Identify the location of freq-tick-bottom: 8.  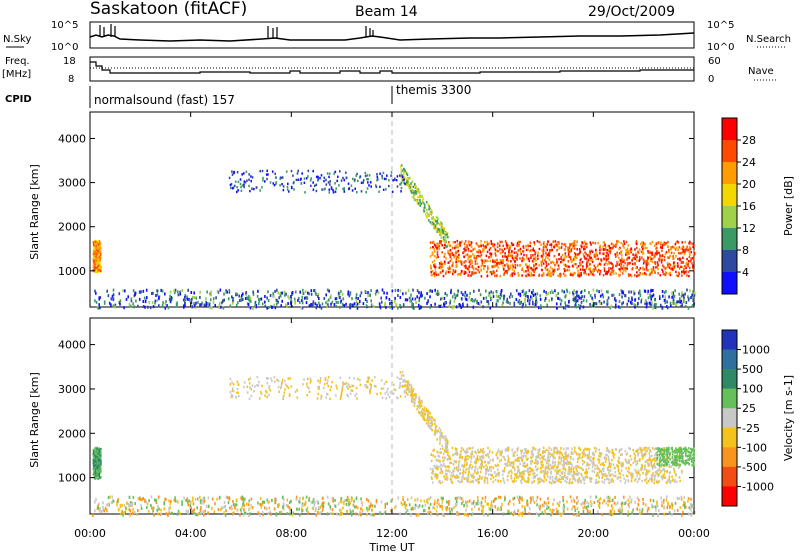
(71, 79).